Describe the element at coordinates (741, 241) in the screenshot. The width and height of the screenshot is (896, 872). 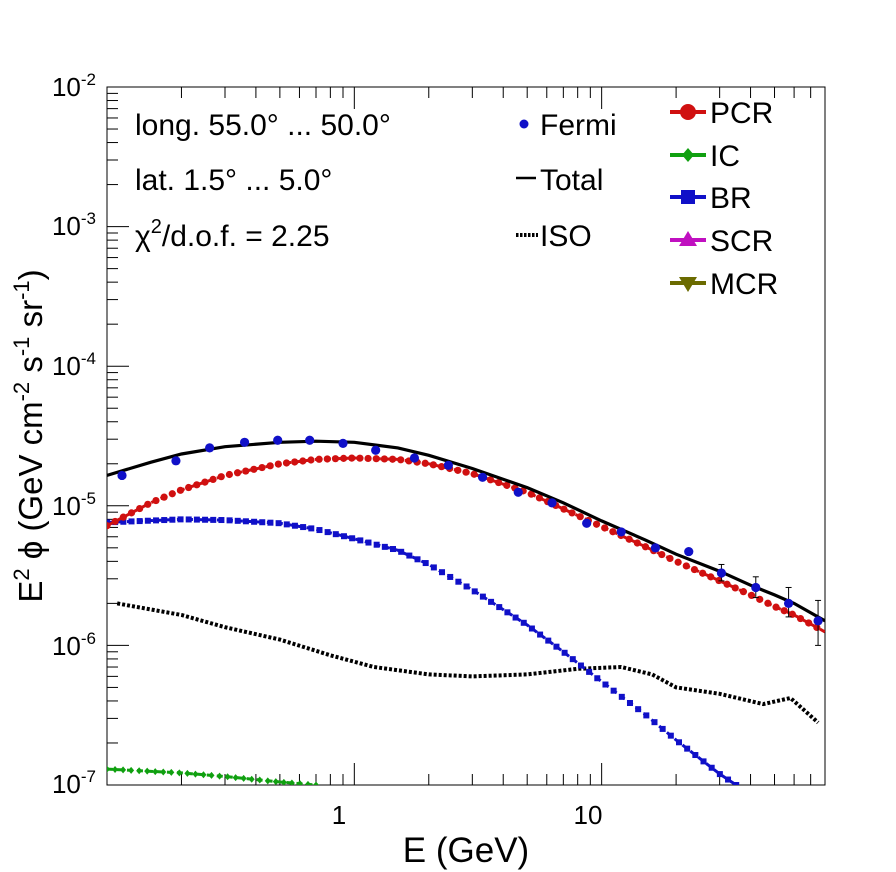
I see `legend-label-scr: SCR` at that location.